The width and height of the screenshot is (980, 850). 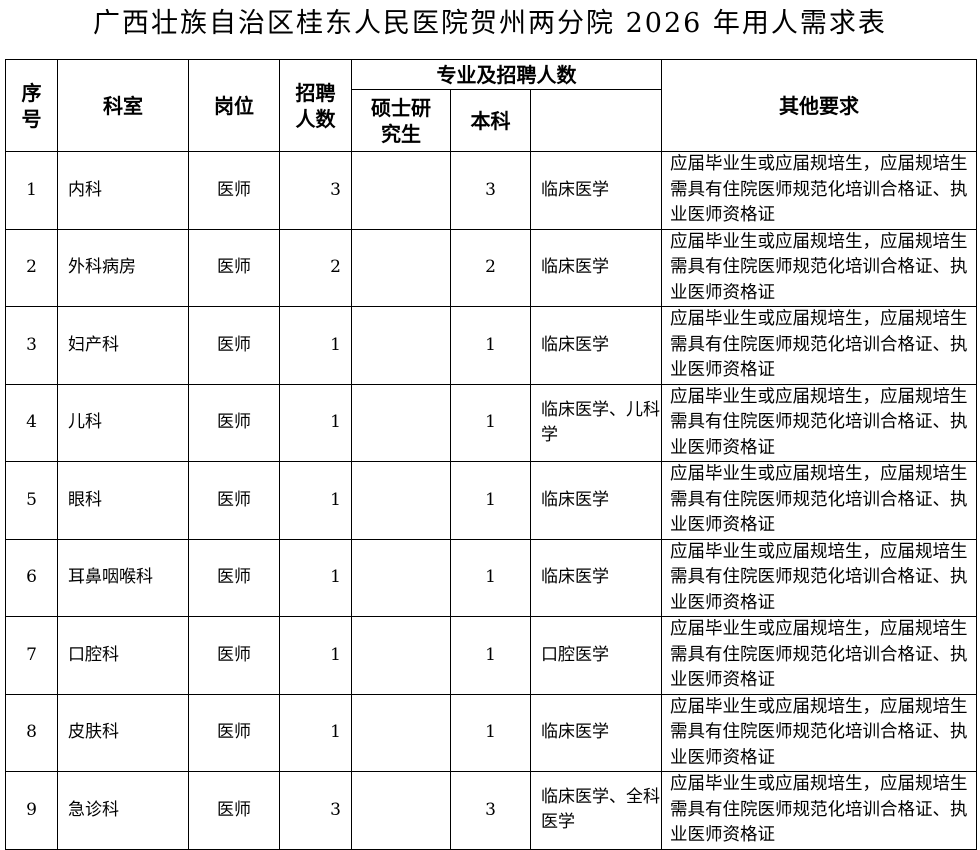 What do you see at coordinates (123, 267) in the screenshot?
I see `row-dept: 外科病房` at bounding box center [123, 267].